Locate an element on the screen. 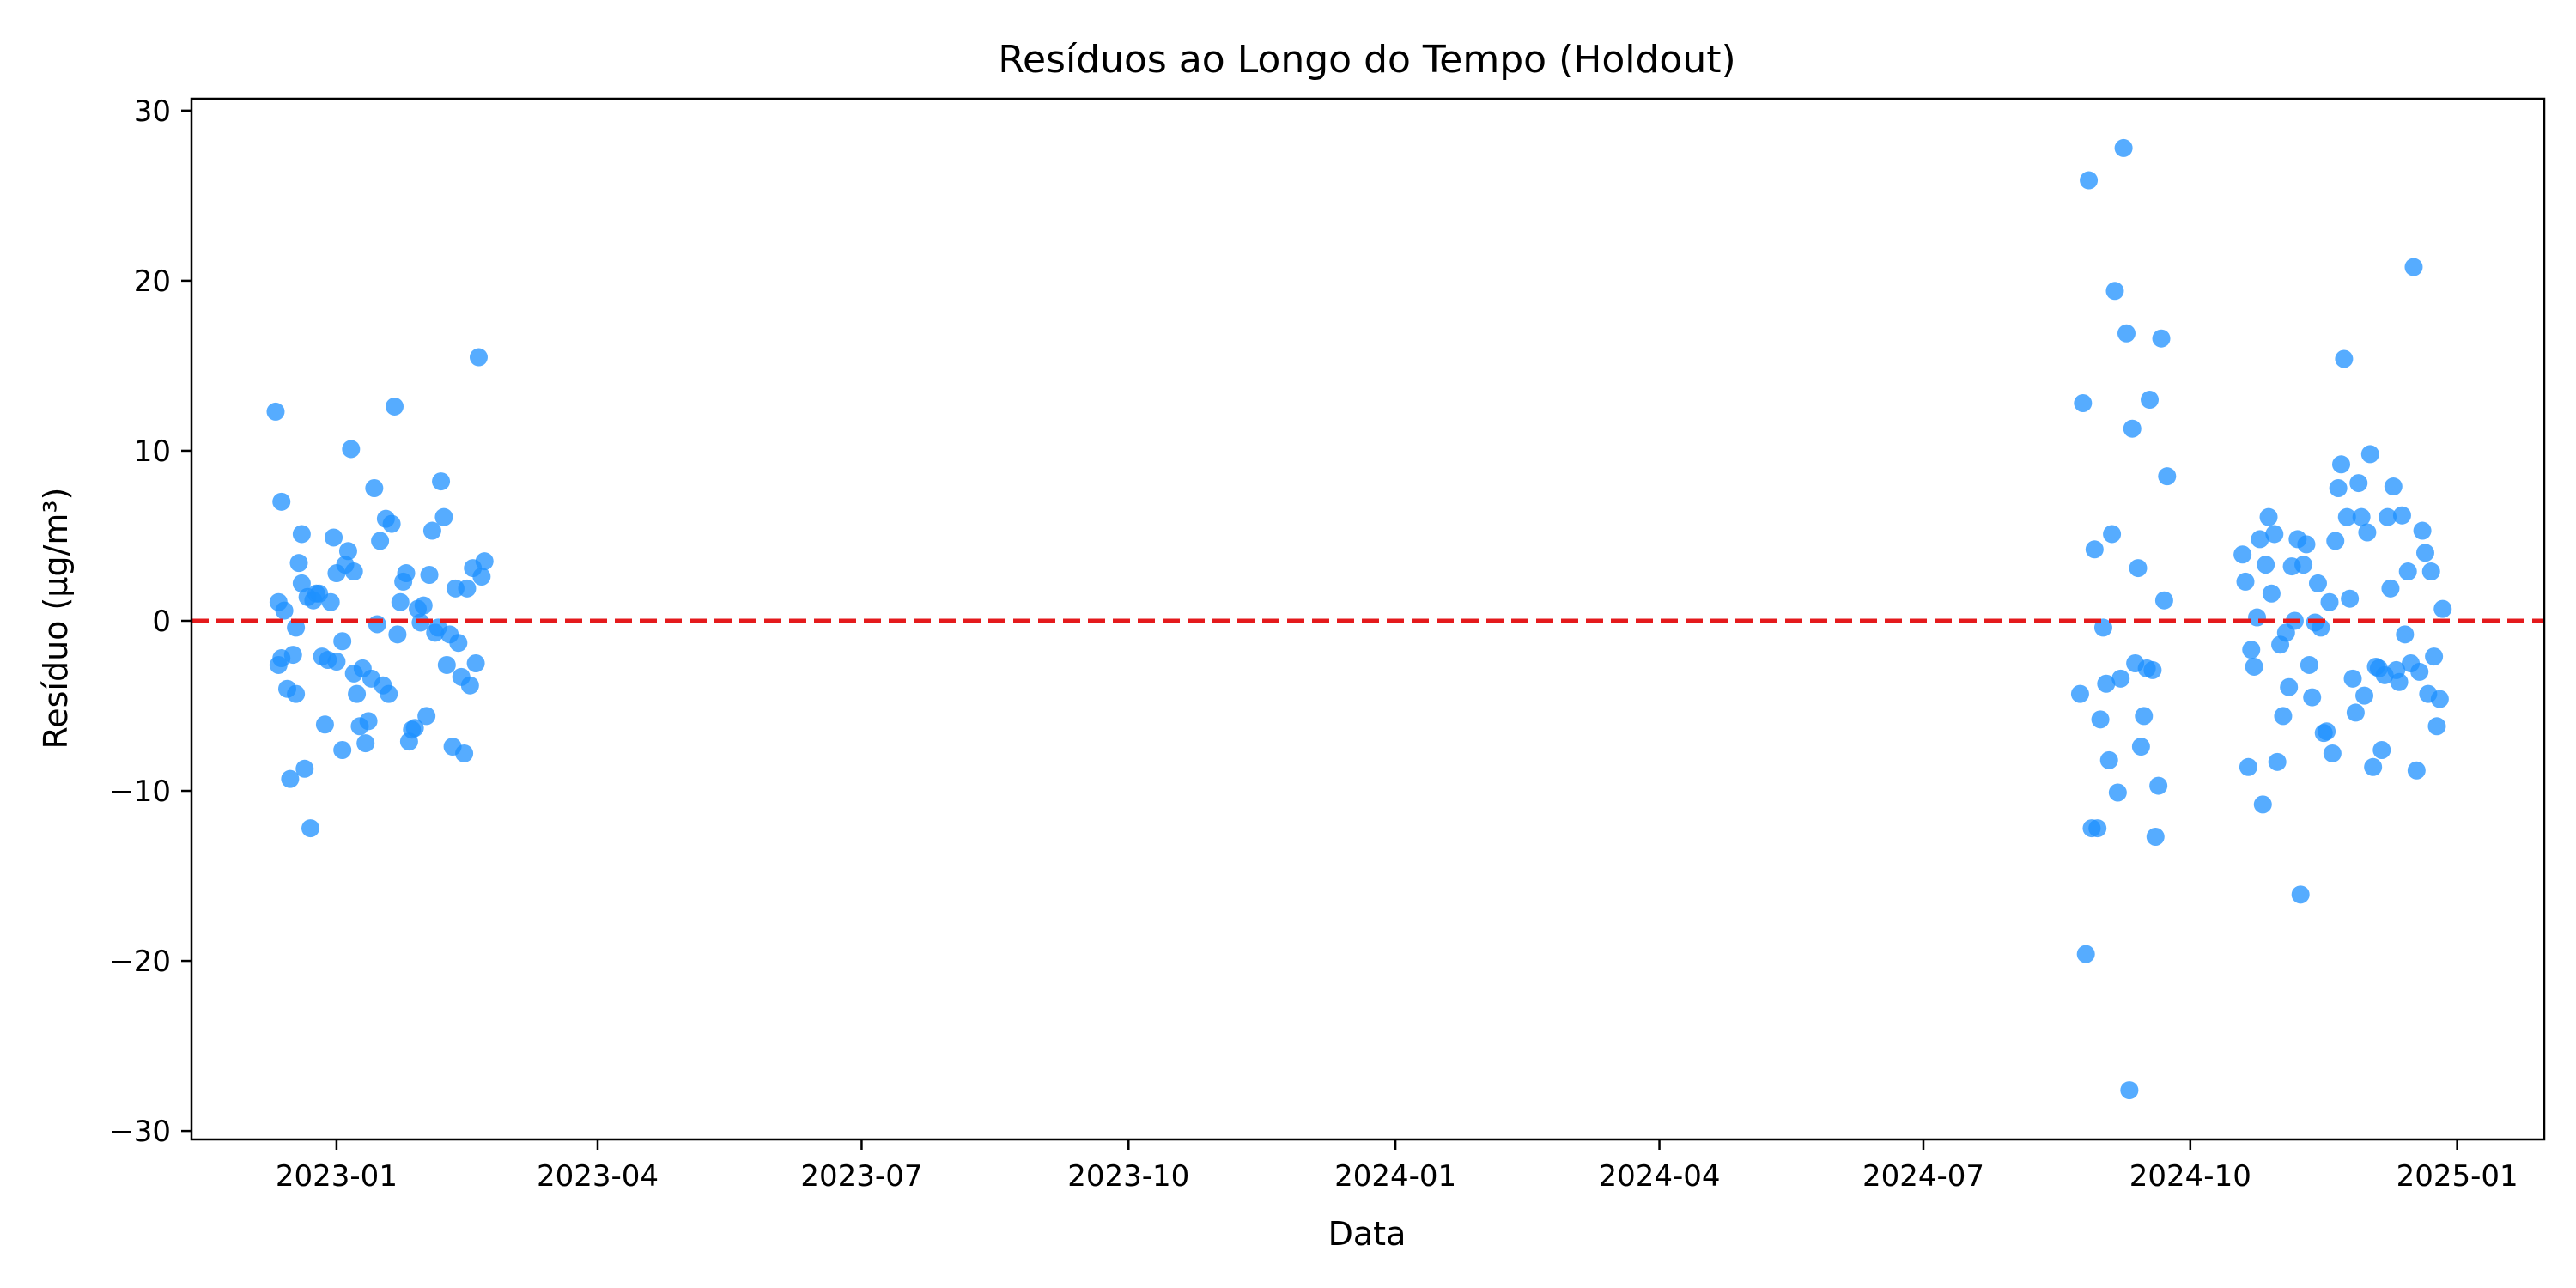 This screenshot has width=2576, height=1288. y-axis: −30 −20 −10 0 10 20 30 is located at coordinates (150, 621).